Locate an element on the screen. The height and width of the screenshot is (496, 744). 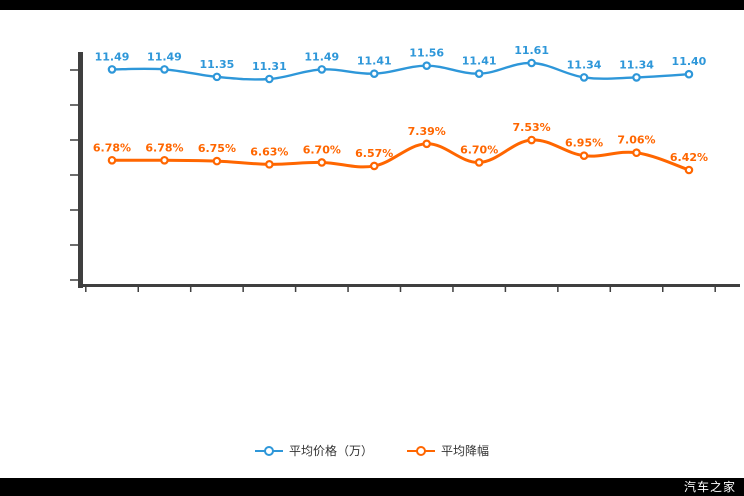
data-point-label: 7.53% is located at coordinates (532, 127).